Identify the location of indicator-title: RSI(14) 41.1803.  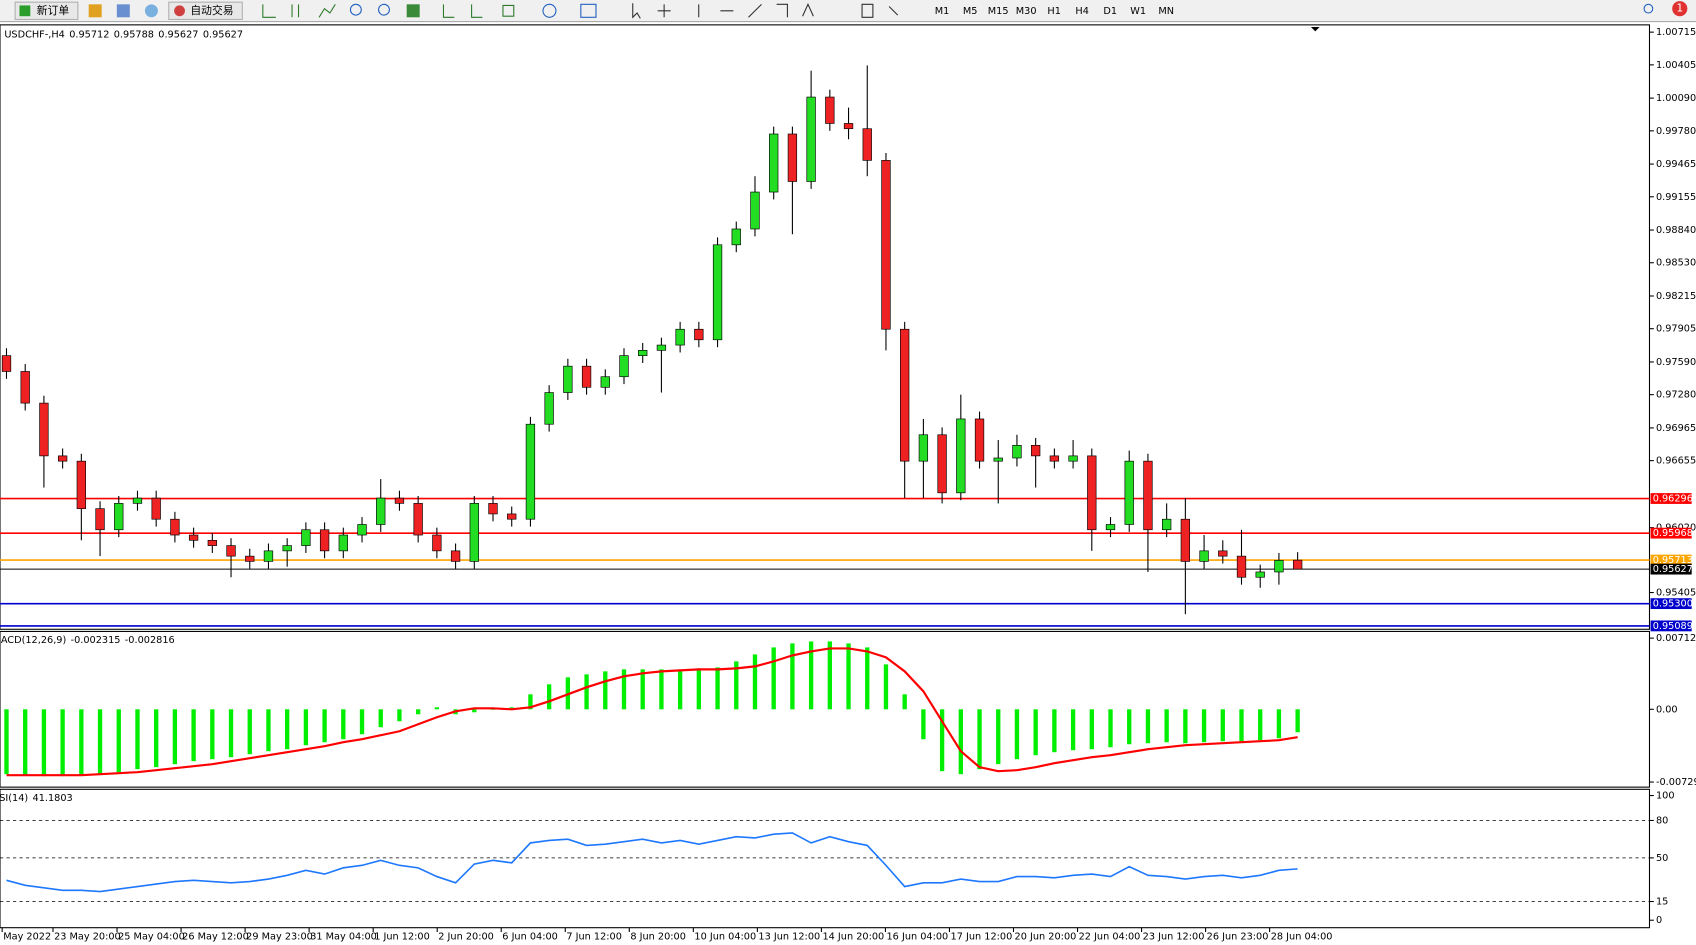
(36, 798).